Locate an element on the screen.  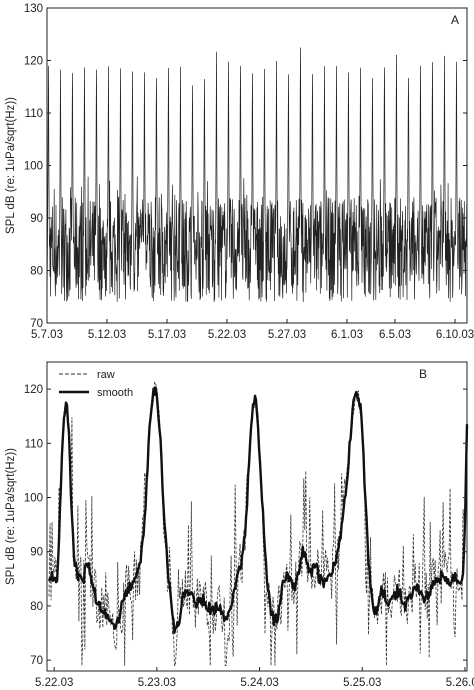
panel-b-y-tick-label: 110 is located at coordinates (34, 444).